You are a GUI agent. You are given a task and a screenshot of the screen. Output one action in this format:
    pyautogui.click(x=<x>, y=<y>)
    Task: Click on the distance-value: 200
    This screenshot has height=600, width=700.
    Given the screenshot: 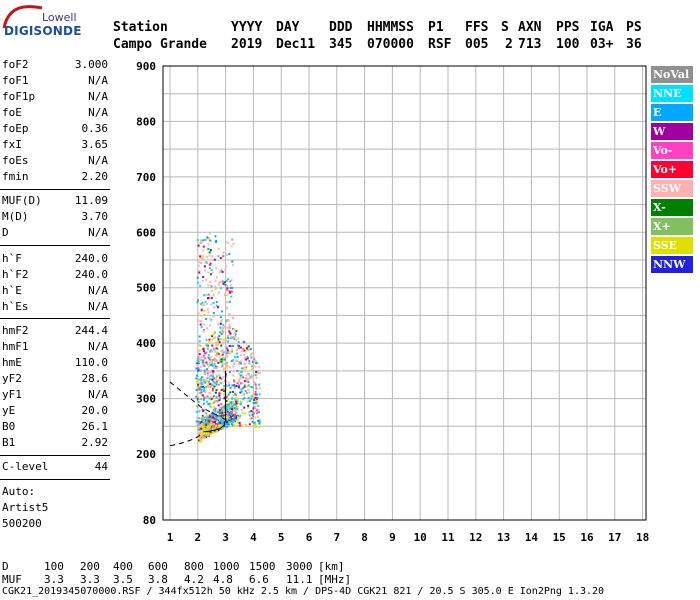 What is the action you would take?
    pyautogui.click(x=90, y=566)
    